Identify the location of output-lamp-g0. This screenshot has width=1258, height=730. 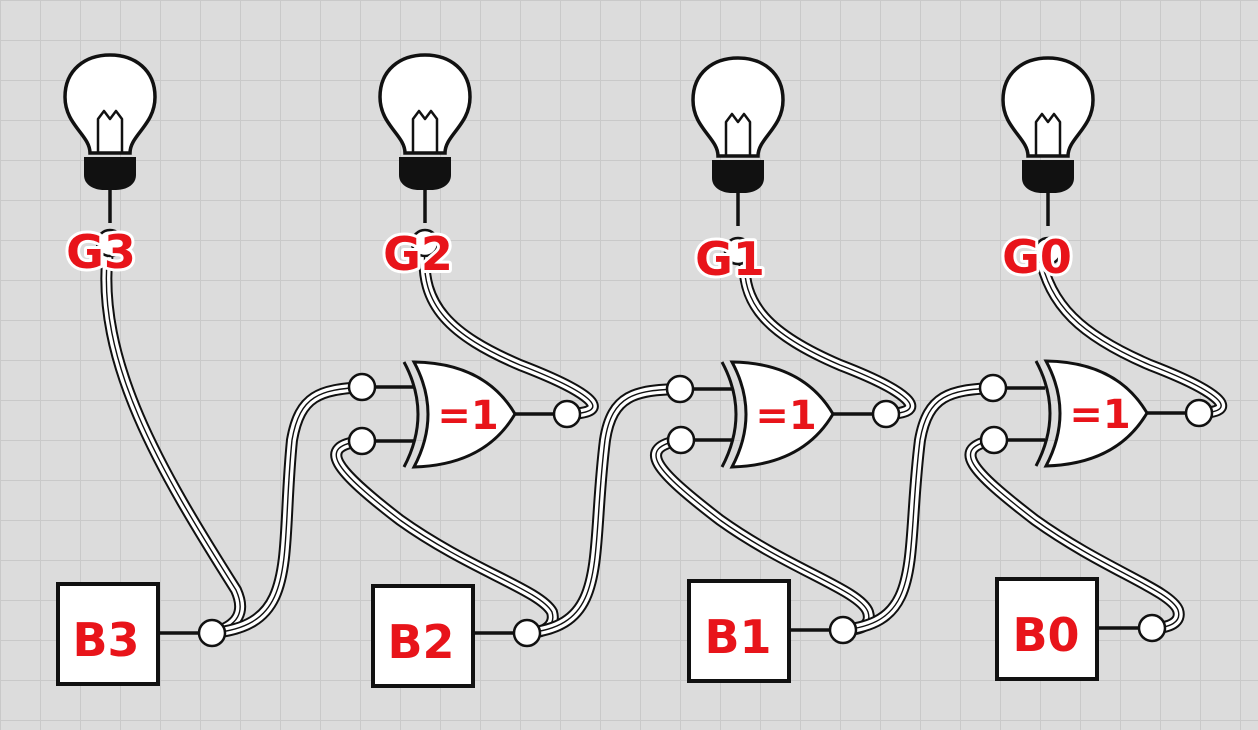
(1048, 161).